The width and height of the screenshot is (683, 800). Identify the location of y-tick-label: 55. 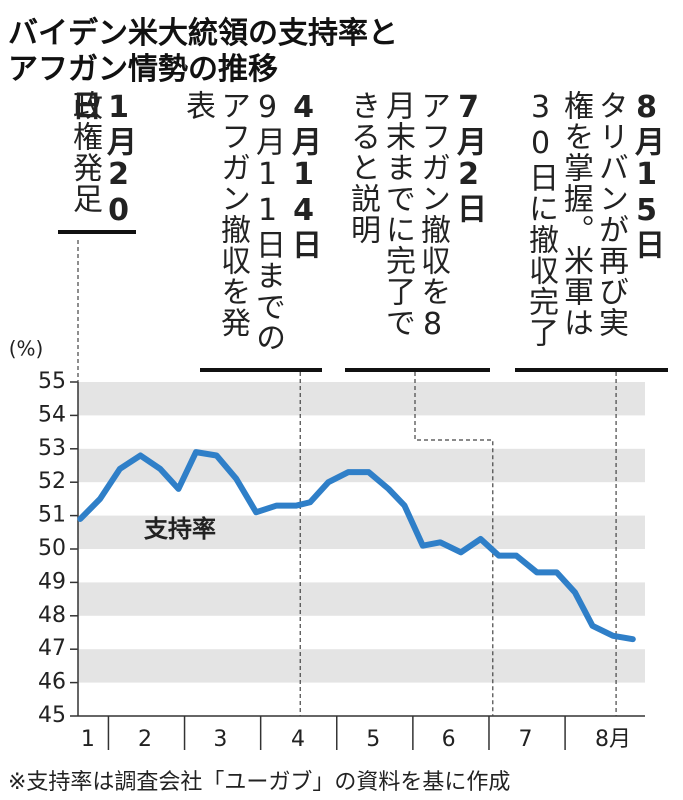
(52, 381).